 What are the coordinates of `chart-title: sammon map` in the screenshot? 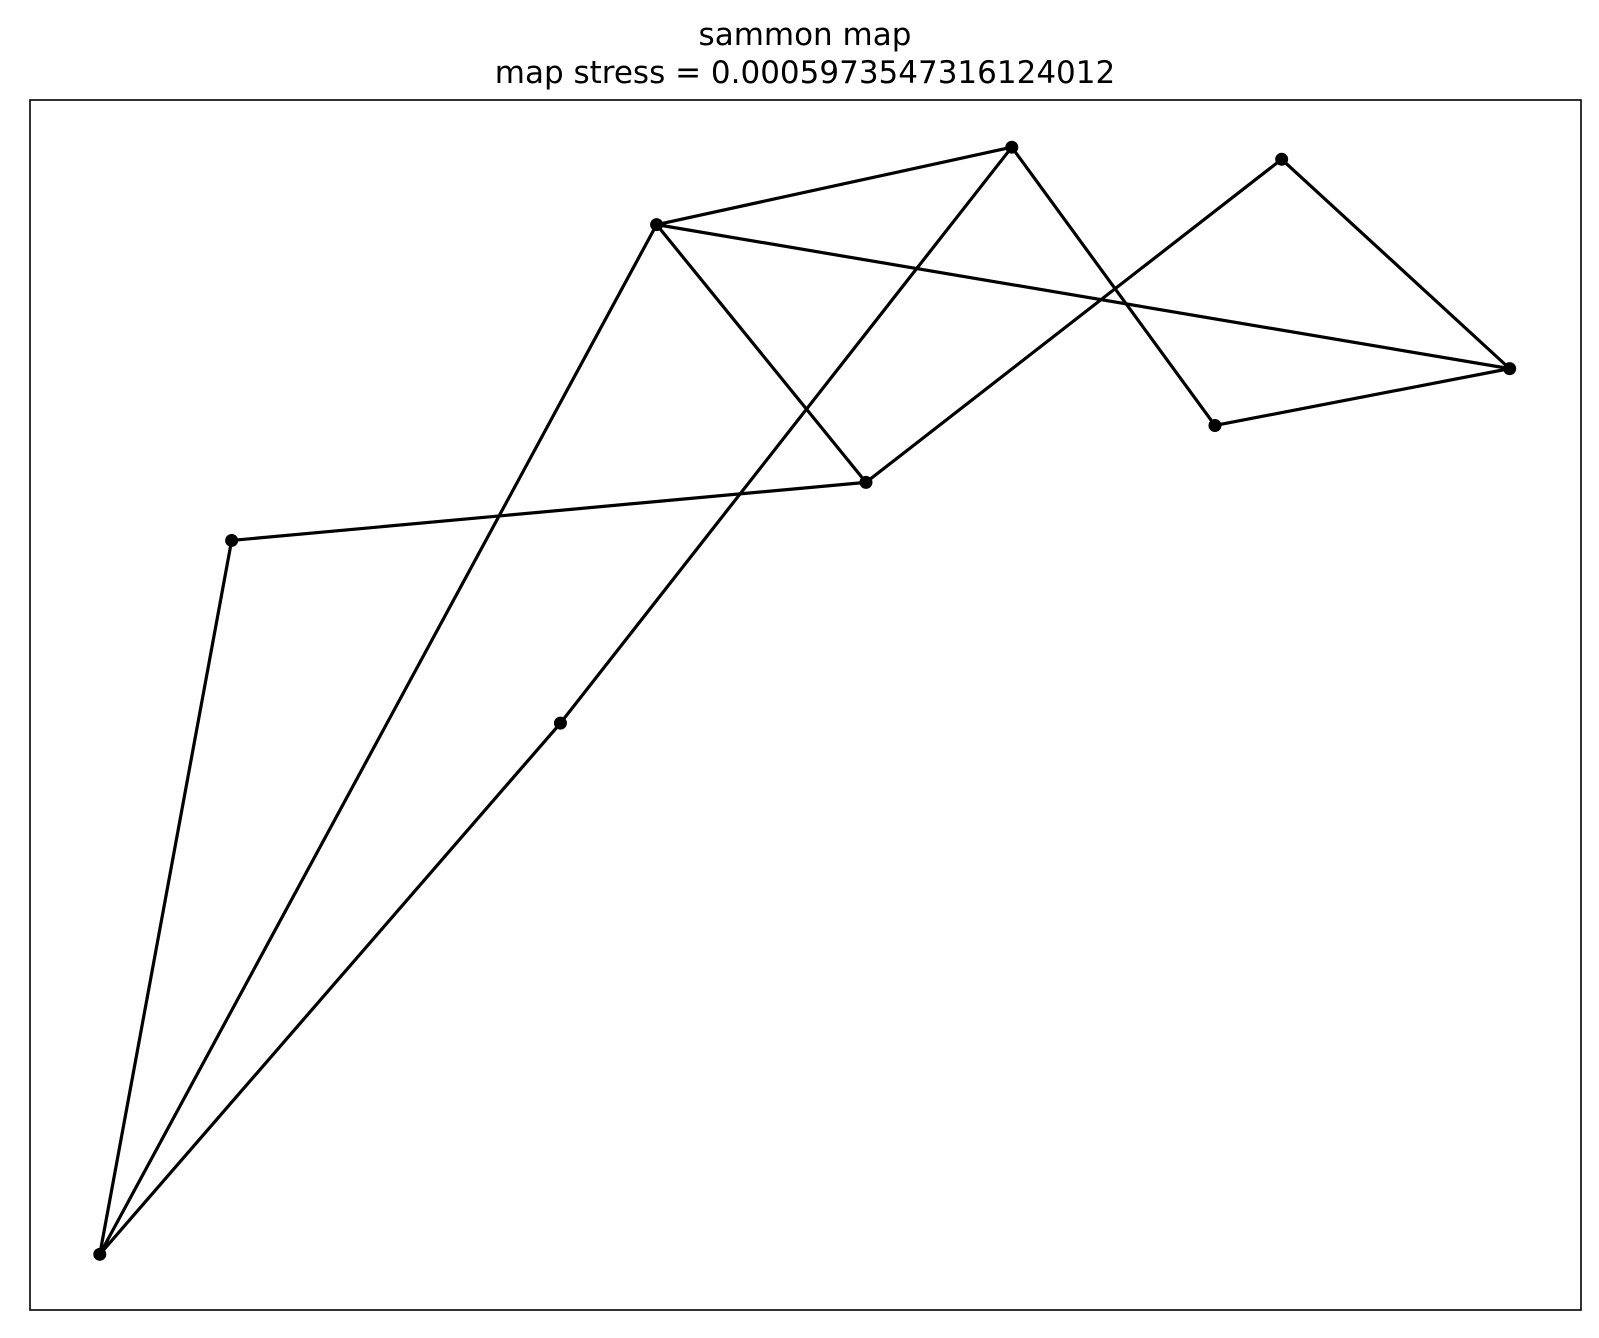 It's located at (805, 35).